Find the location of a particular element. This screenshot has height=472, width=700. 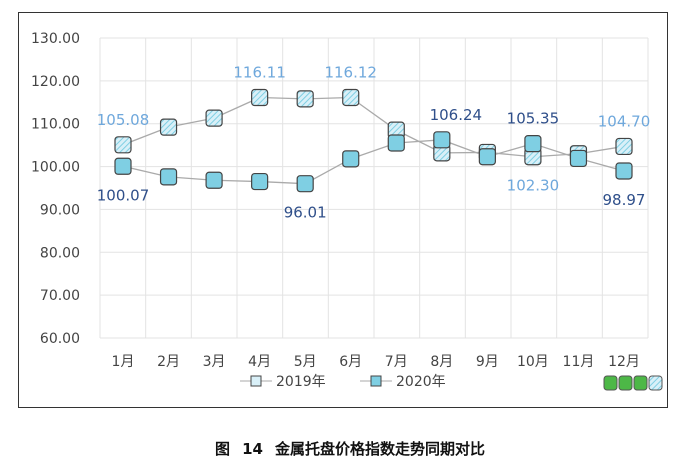

data-label: 104.70 is located at coordinates (624, 121).